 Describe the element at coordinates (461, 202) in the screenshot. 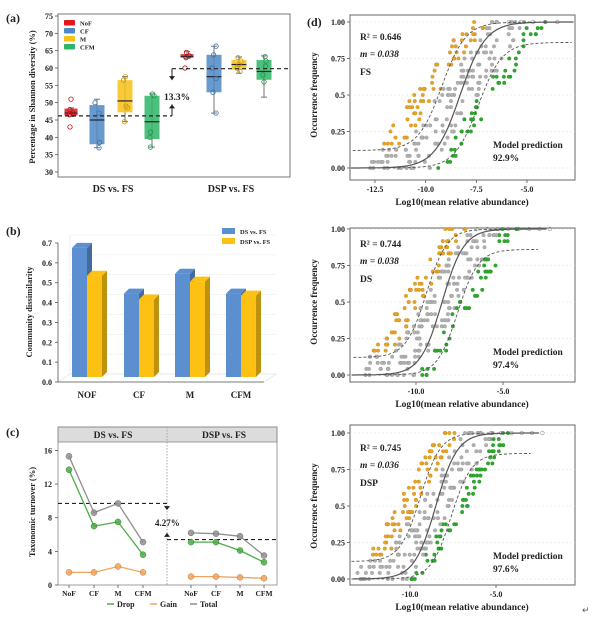

I see `panel-d-xlabel: Log10(mean relative abundance)` at that location.